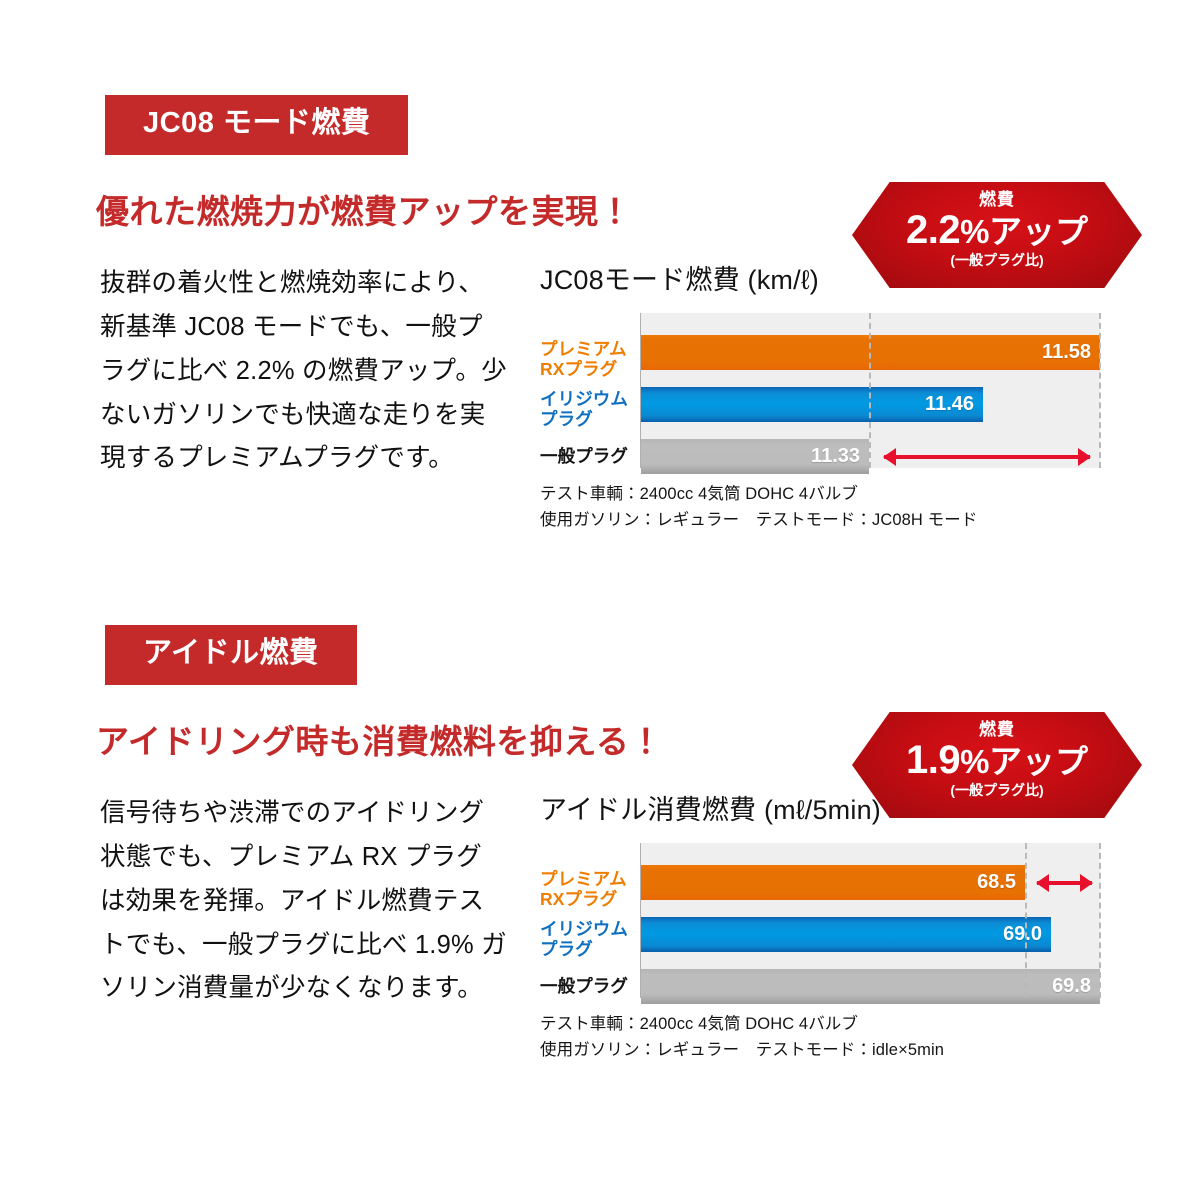 This screenshot has width=1200, height=1200. I want to click on bar-standard: 11.33, so click(755, 456).